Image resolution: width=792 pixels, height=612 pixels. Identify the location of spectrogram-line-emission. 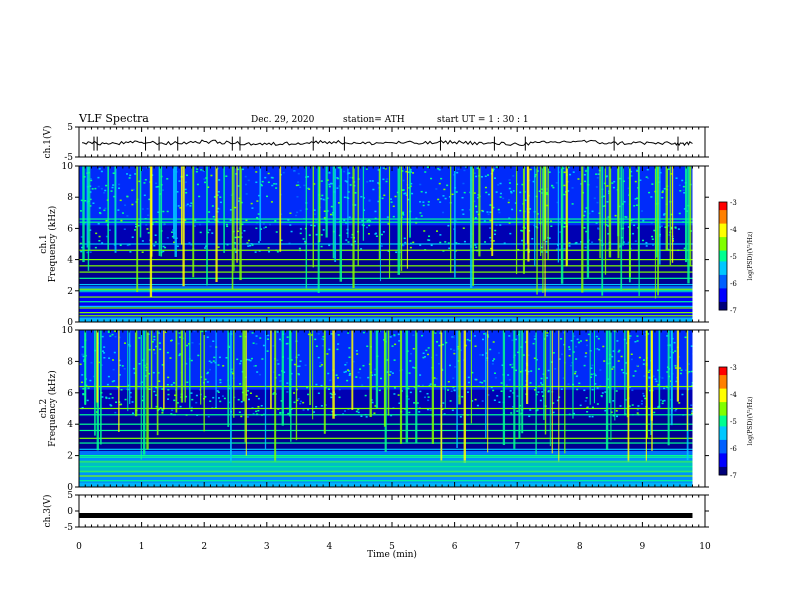
(386, 306).